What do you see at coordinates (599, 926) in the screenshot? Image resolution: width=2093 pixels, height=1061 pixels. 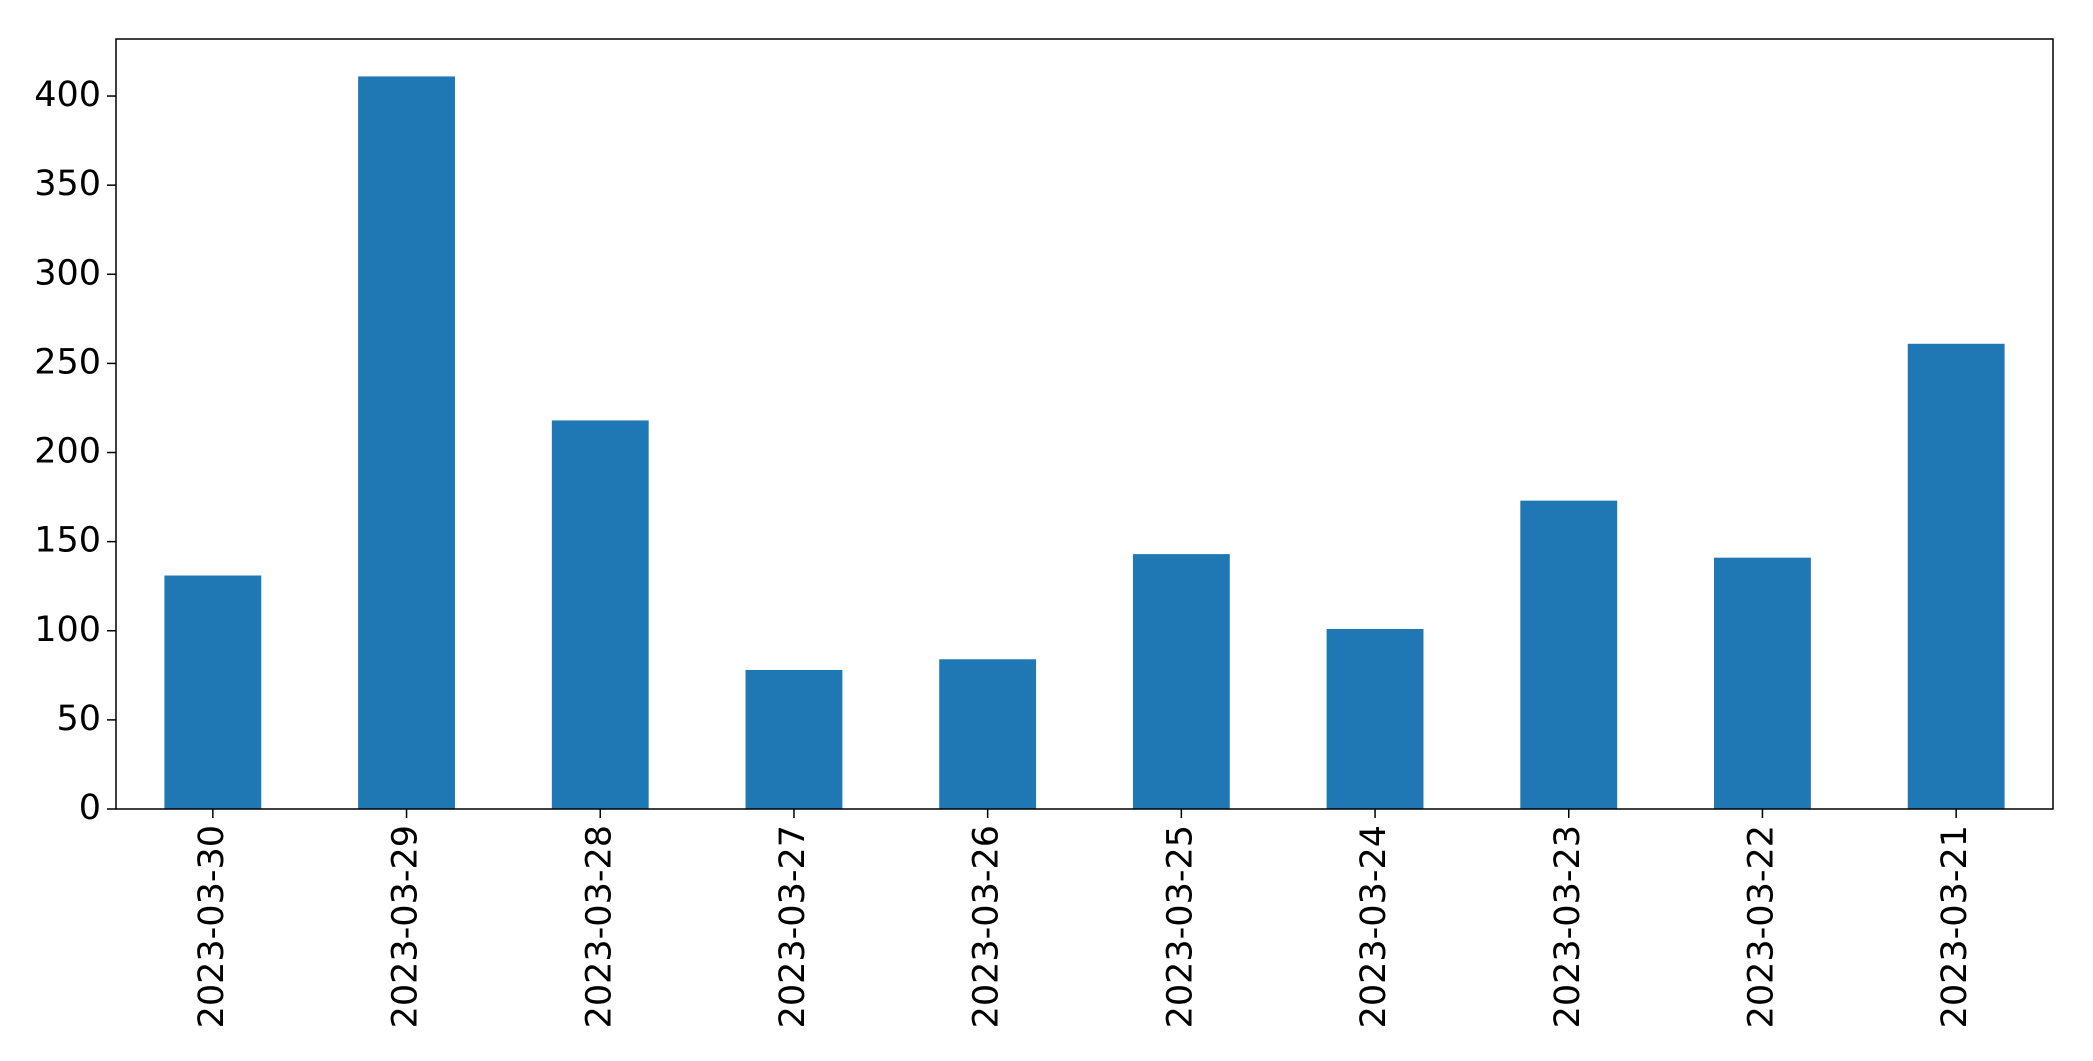 I see `x-tick-label: 2023-03-28` at bounding box center [599, 926].